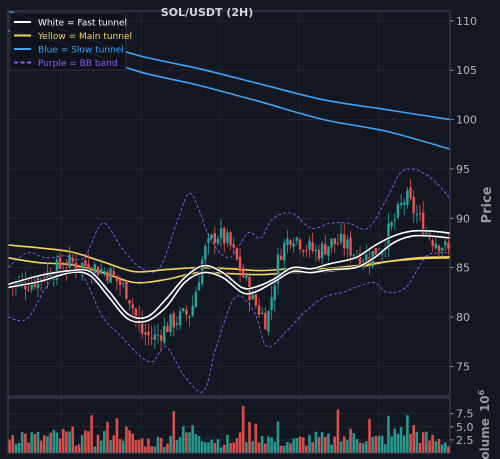  Describe the element at coordinates (240, 425) in the screenshot. I see `volume-panel: 2.55.07.5` at that location.